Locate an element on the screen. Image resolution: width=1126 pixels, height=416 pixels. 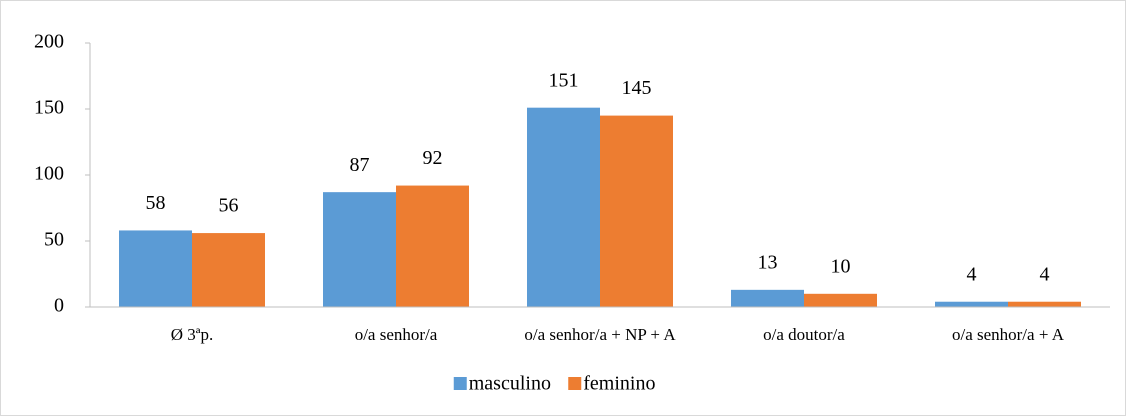
data-label: 87 is located at coordinates (360, 165).